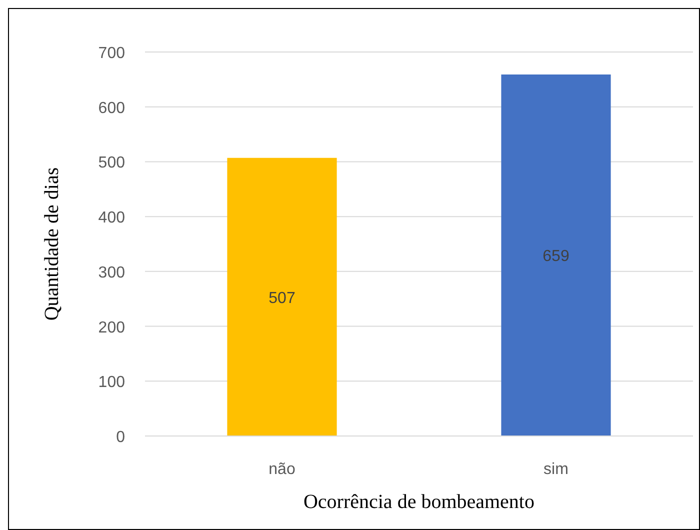 This screenshot has width=700, height=530. Describe the element at coordinates (556, 469) in the screenshot. I see `x-tick-label: sim` at that location.